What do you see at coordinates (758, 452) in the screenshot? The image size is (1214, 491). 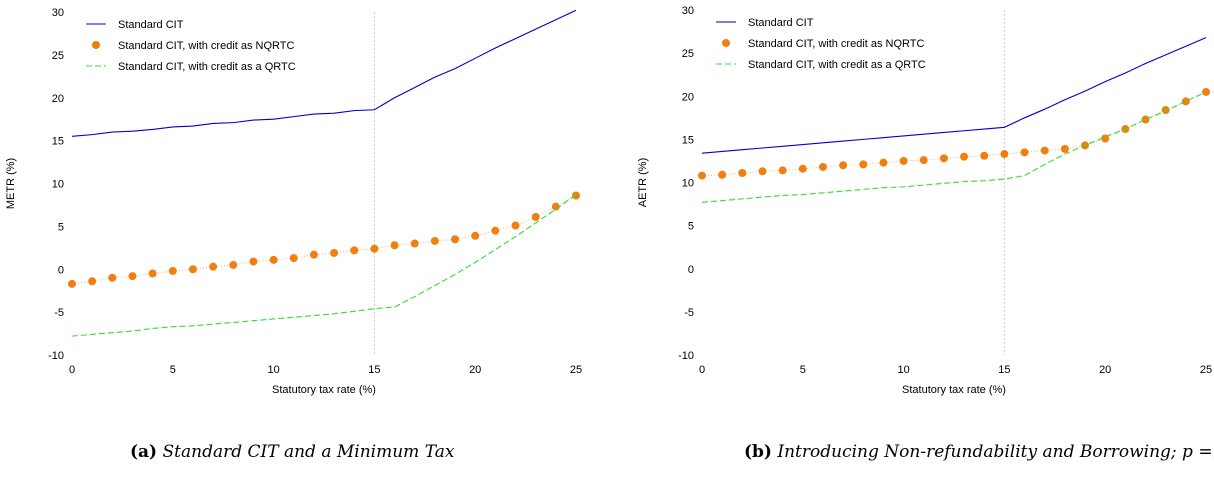 I see `caption-b-prefix: (b)` at bounding box center [758, 452].